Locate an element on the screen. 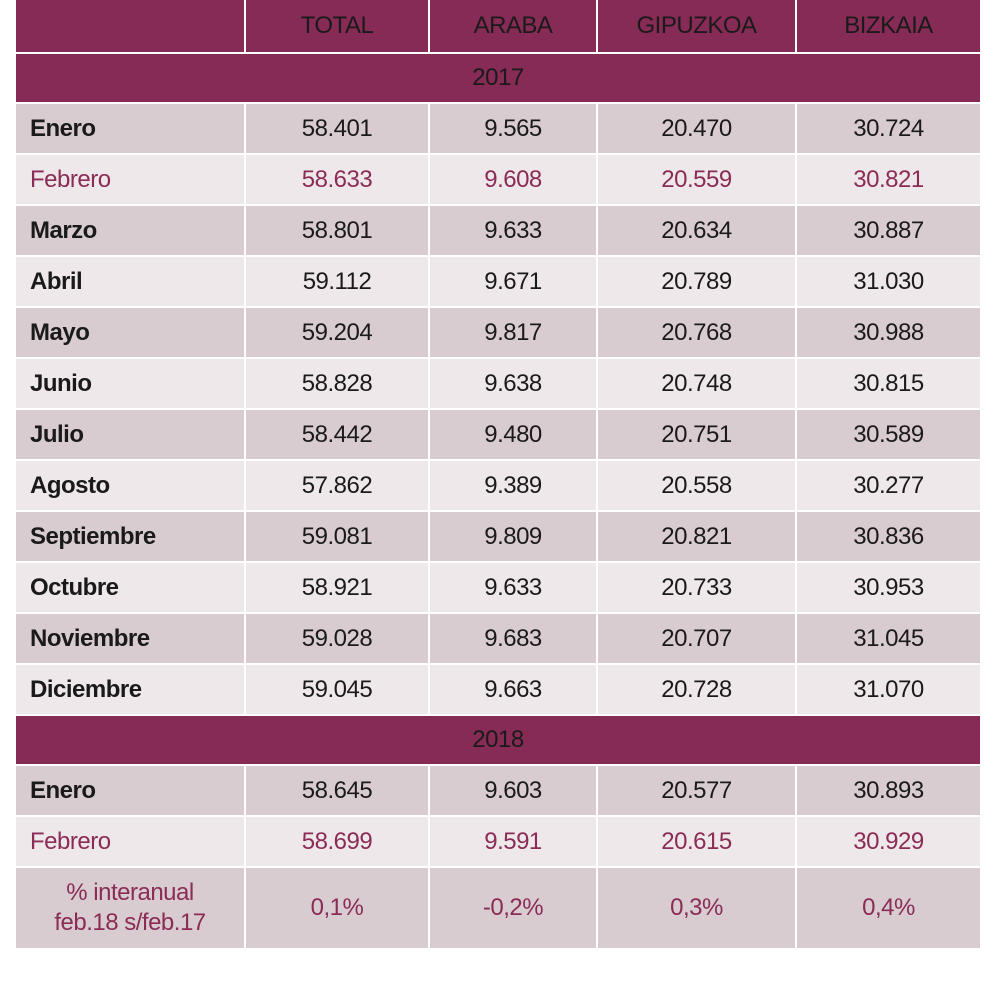 This screenshot has height=1005, width=1000. value-cell: 20.558 is located at coordinates (697, 486).